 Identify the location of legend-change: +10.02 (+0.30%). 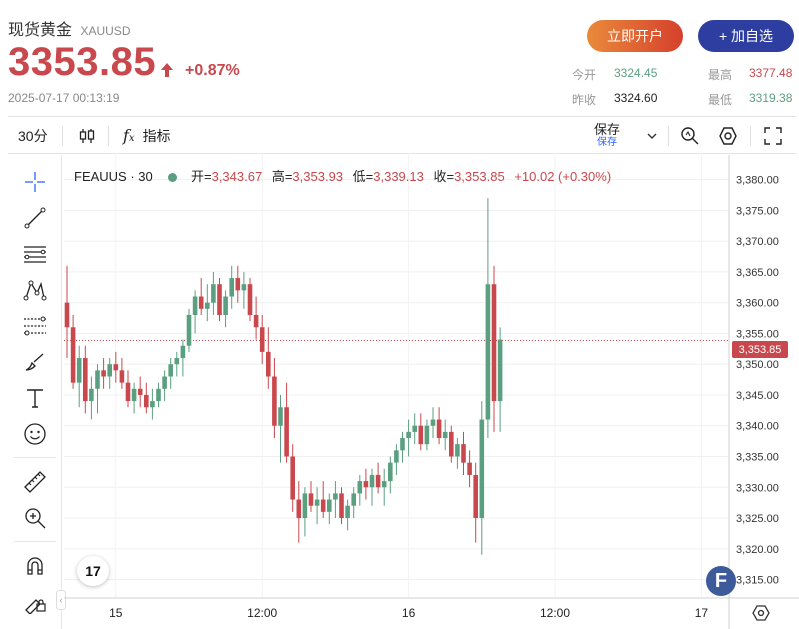
(563, 176).